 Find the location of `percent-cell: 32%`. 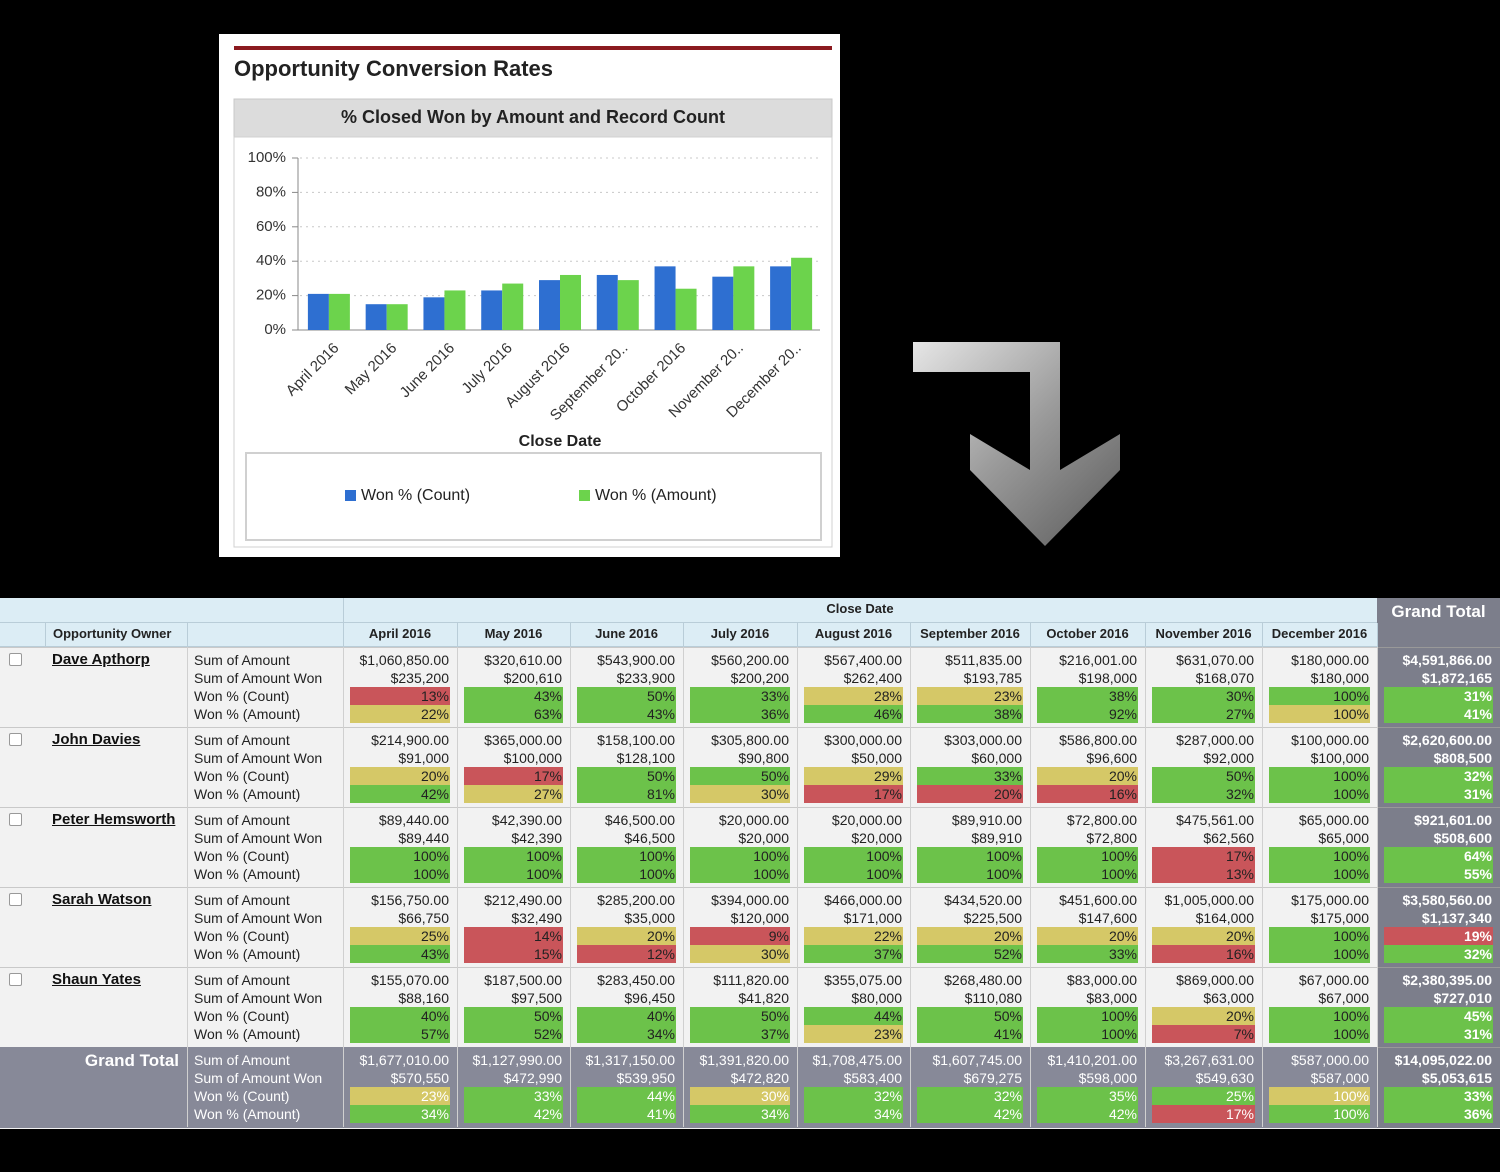

percent-cell: 32% is located at coordinates (1203, 794).